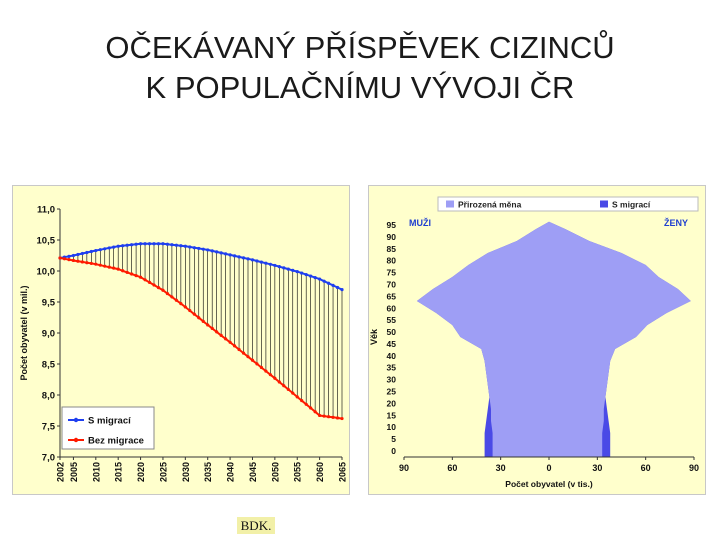 Image resolution: width=720 pixels, height=540 pixels. I want to click on legend-label-s-migraci: S migrací, so click(109, 421).